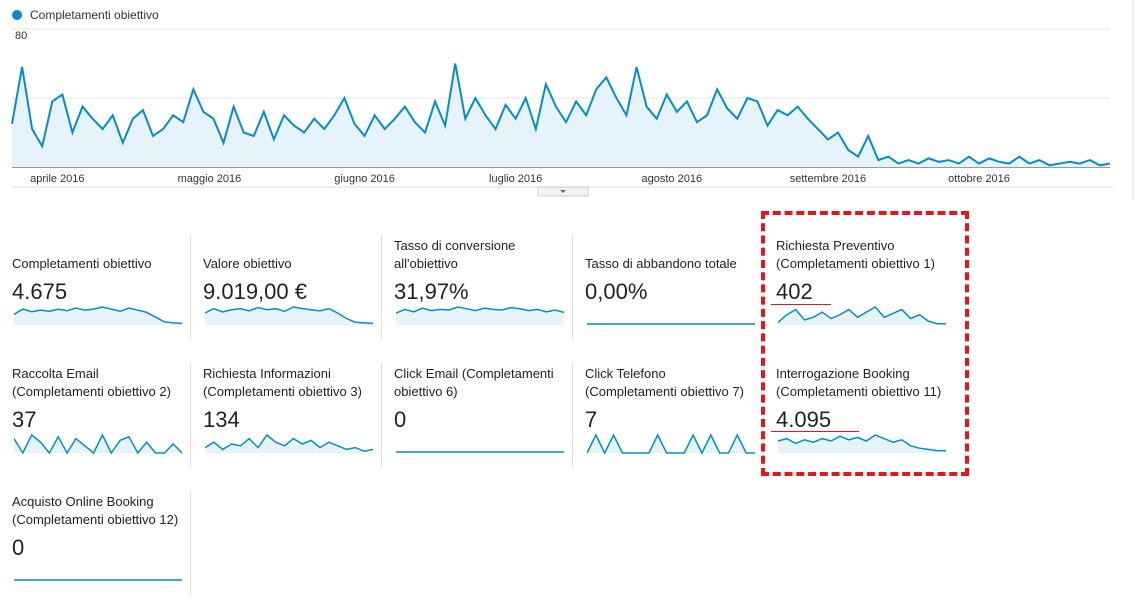  I want to click on x-tick-label: settembre 2016, so click(828, 179).